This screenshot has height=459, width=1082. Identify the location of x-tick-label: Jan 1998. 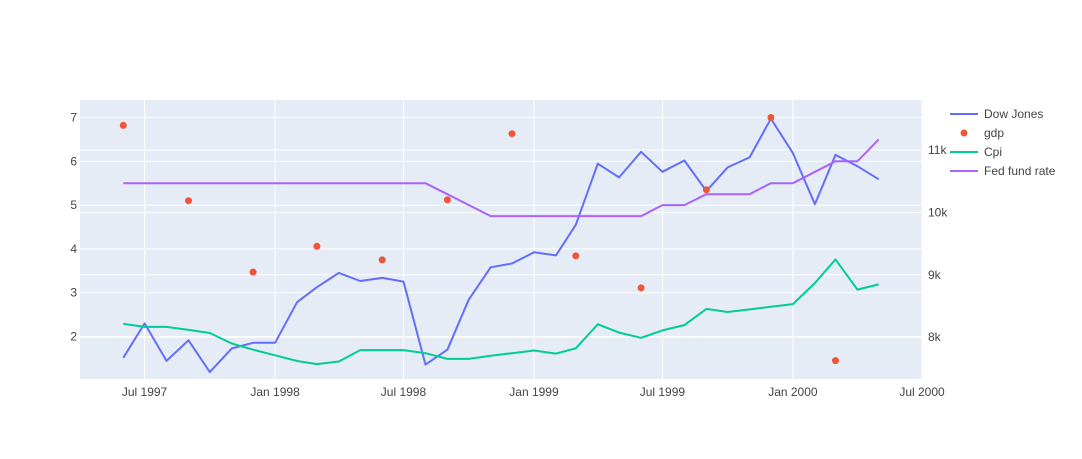
(275, 392).